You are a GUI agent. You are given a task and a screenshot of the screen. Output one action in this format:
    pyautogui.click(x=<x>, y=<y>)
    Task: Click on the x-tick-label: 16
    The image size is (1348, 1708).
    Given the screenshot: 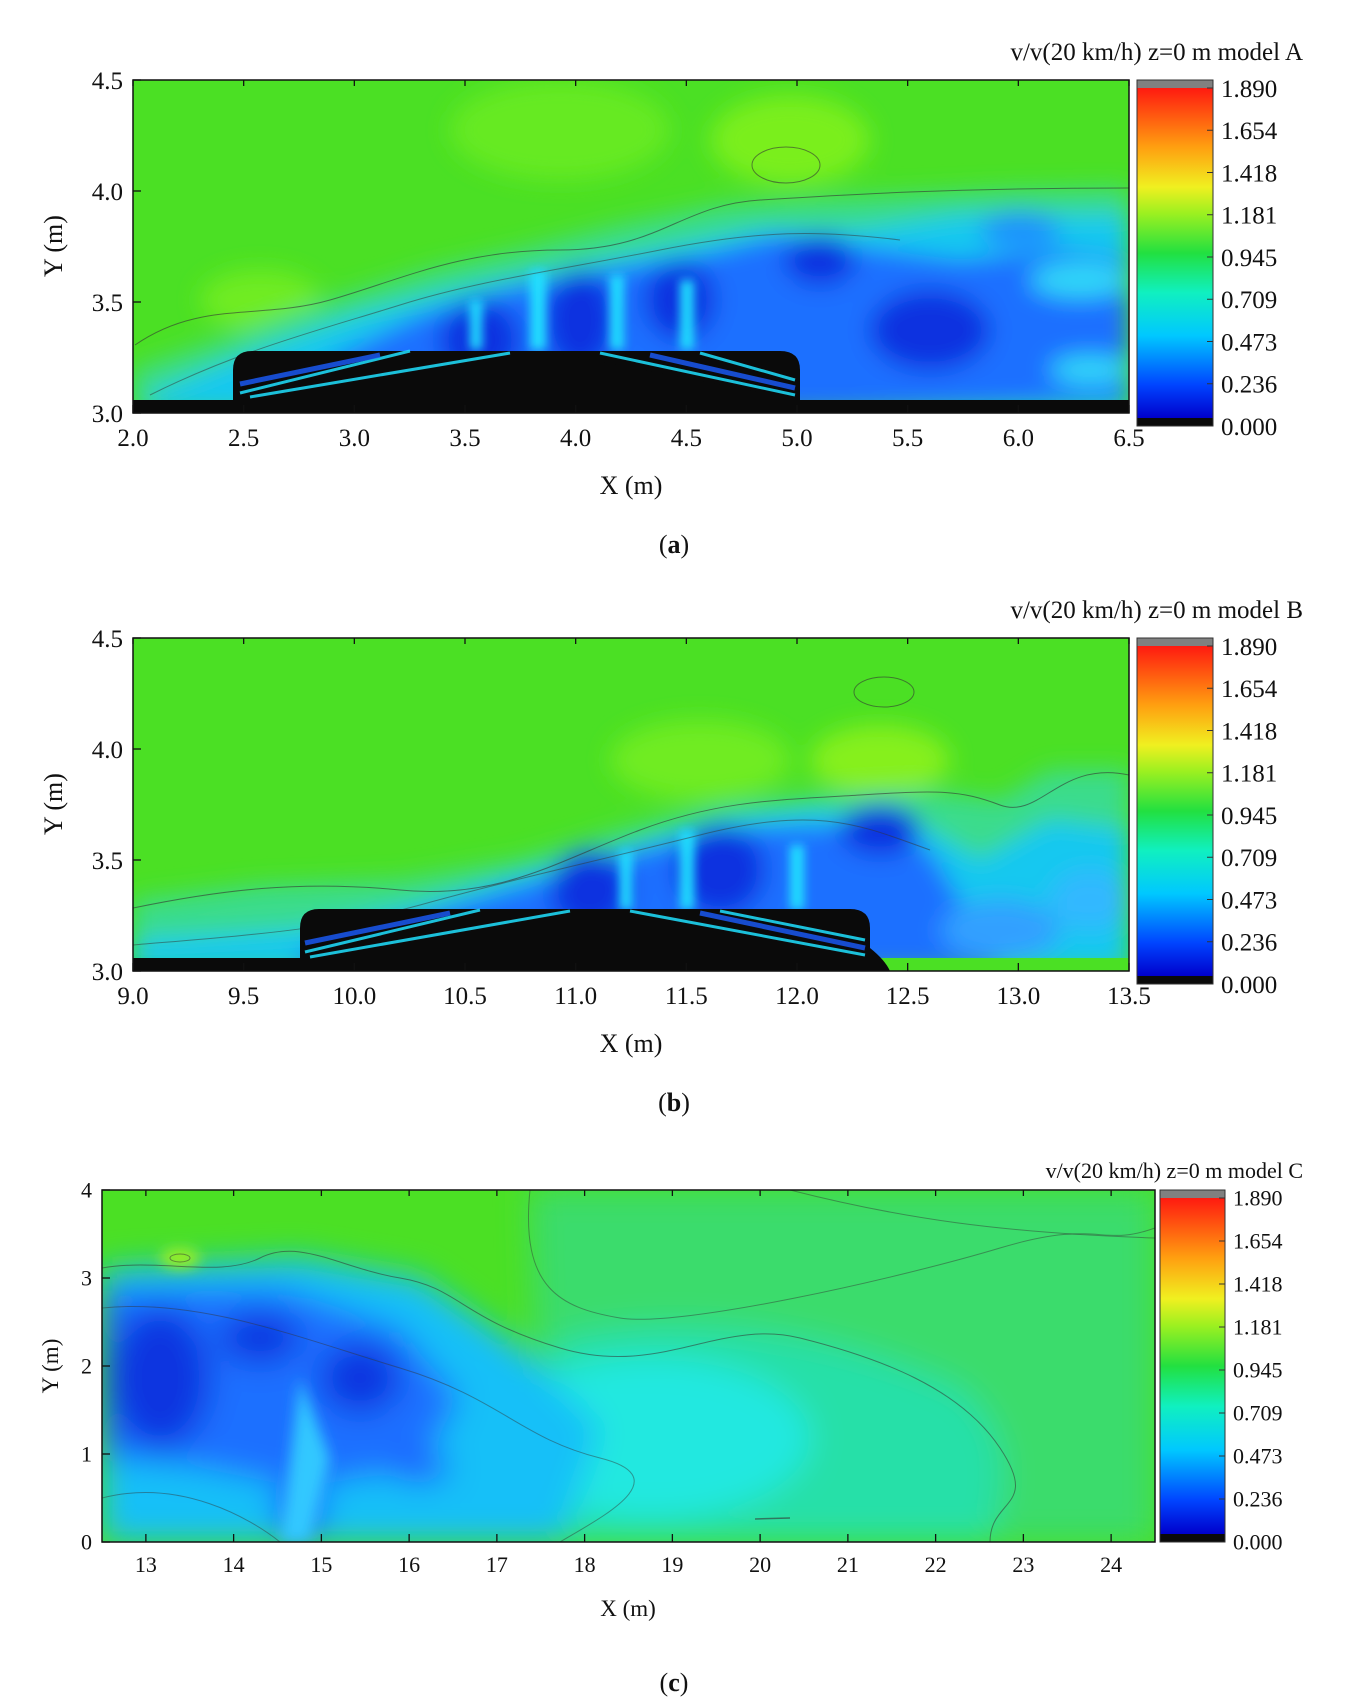 What is the action you would take?
    pyautogui.click(x=409, y=1564)
    